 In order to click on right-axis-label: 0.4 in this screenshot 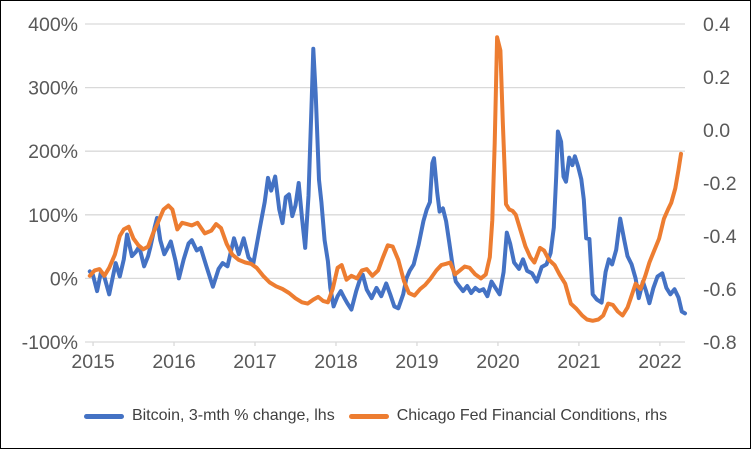, I will do `click(716, 25)`.